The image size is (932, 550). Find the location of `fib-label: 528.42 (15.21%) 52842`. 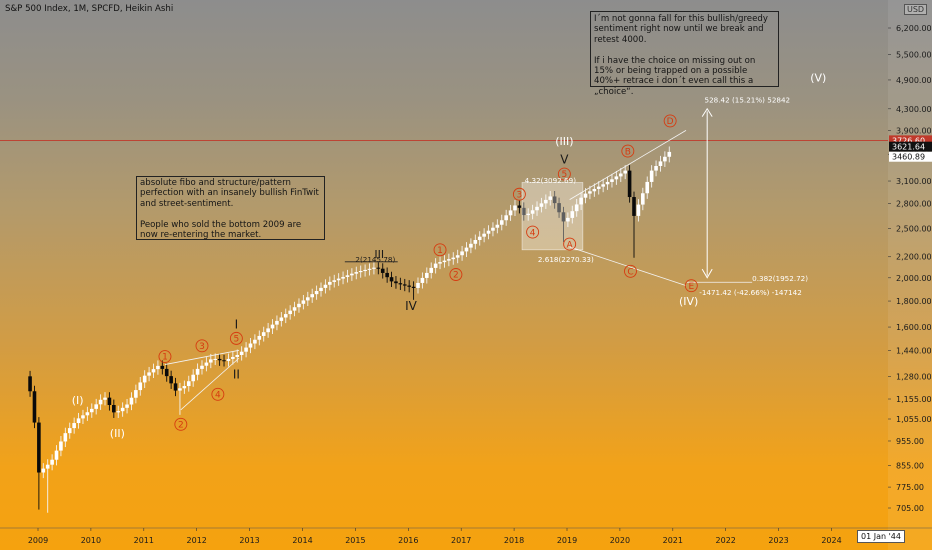

fib-label: 528.42 (15.21%) 52842 is located at coordinates (748, 100).